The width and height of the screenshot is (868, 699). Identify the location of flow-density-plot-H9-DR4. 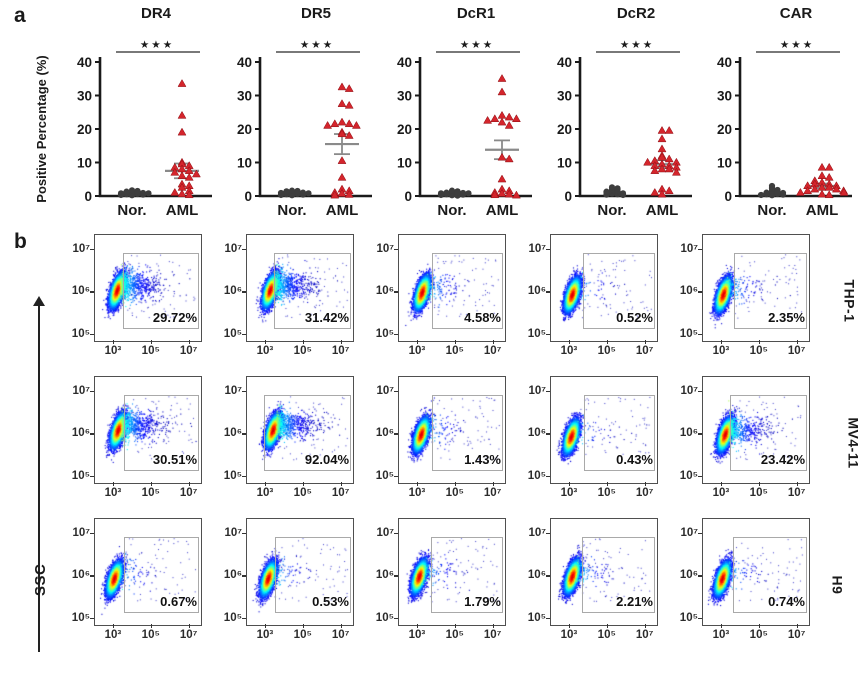
(148, 572).